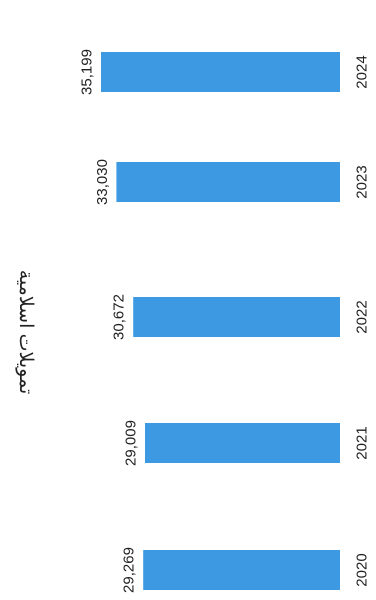 This screenshot has height=600, width=376. Describe the element at coordinates (131, 443) in the screenshot. I see `value-label-2021: 29,009` at that location.